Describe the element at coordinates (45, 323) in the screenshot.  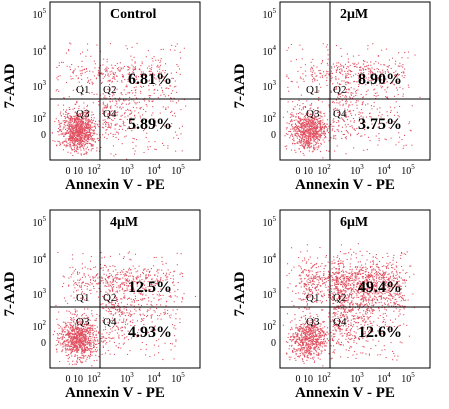
I see `y-tick-label-exponent: 2` at that location.